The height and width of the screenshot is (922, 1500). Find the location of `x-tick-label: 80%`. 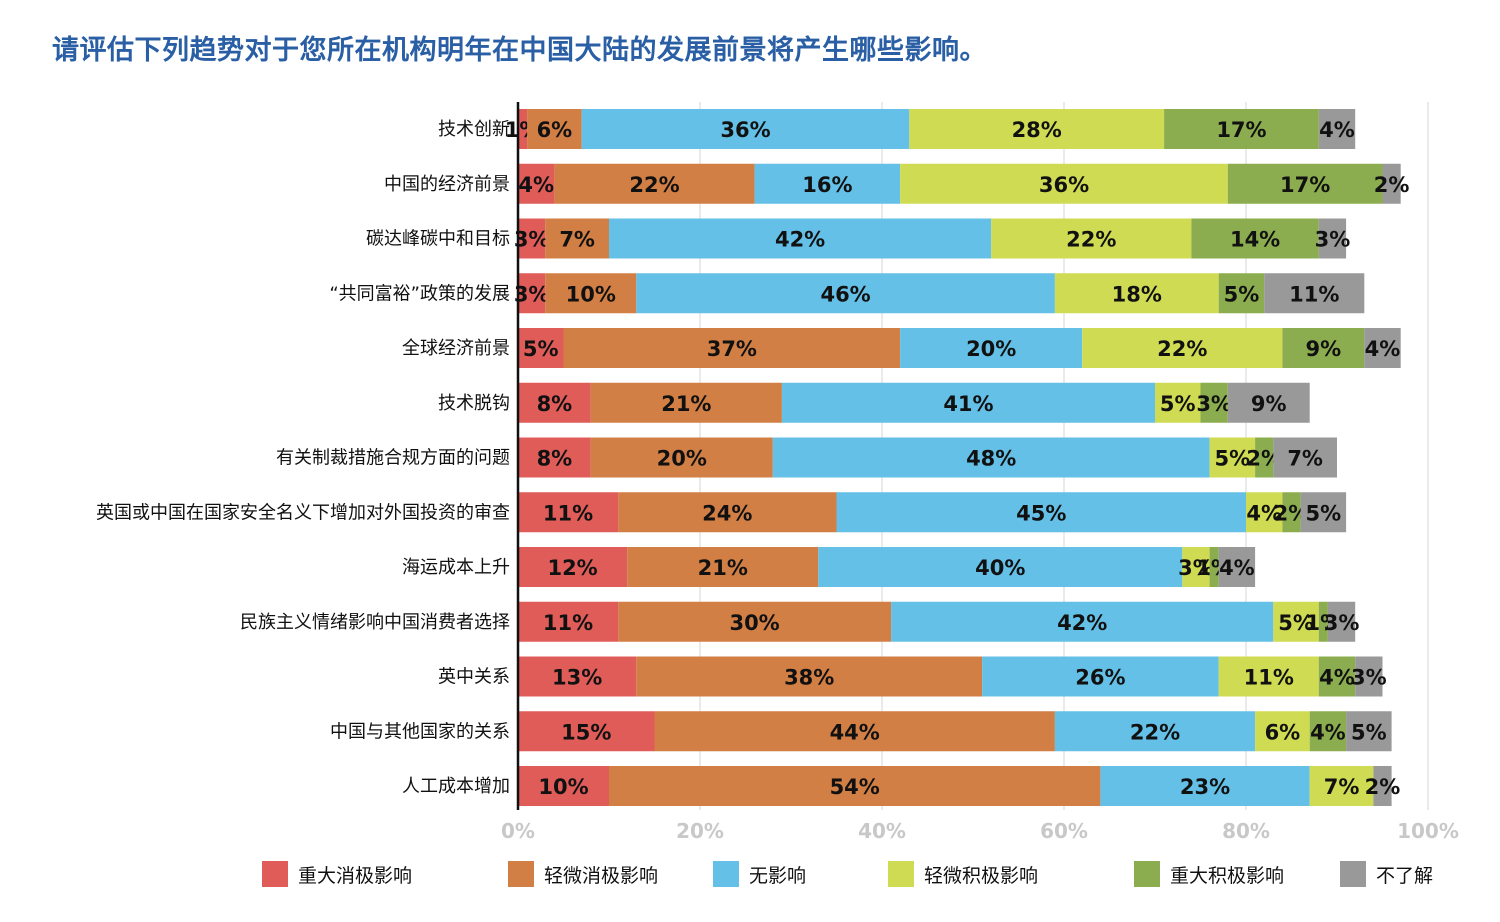

x-tick-label: 80% is located at coordinates (1246, 831).